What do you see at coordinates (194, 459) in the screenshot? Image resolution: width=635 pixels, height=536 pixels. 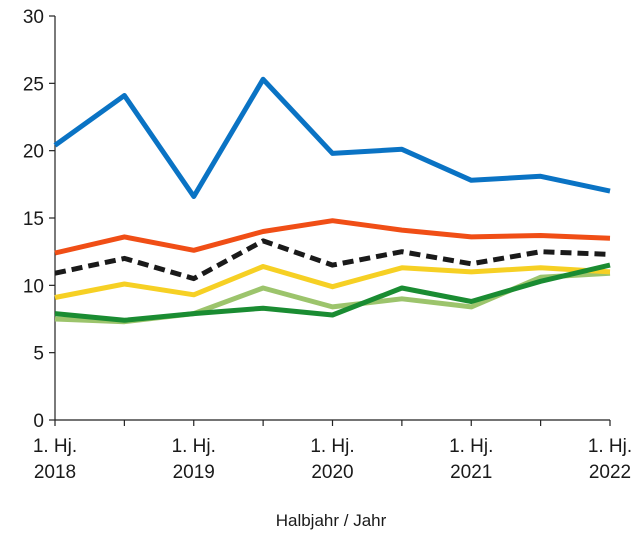 I see `x-tick-label: 1. Hj. 2019` at bounding box center [194, 459].